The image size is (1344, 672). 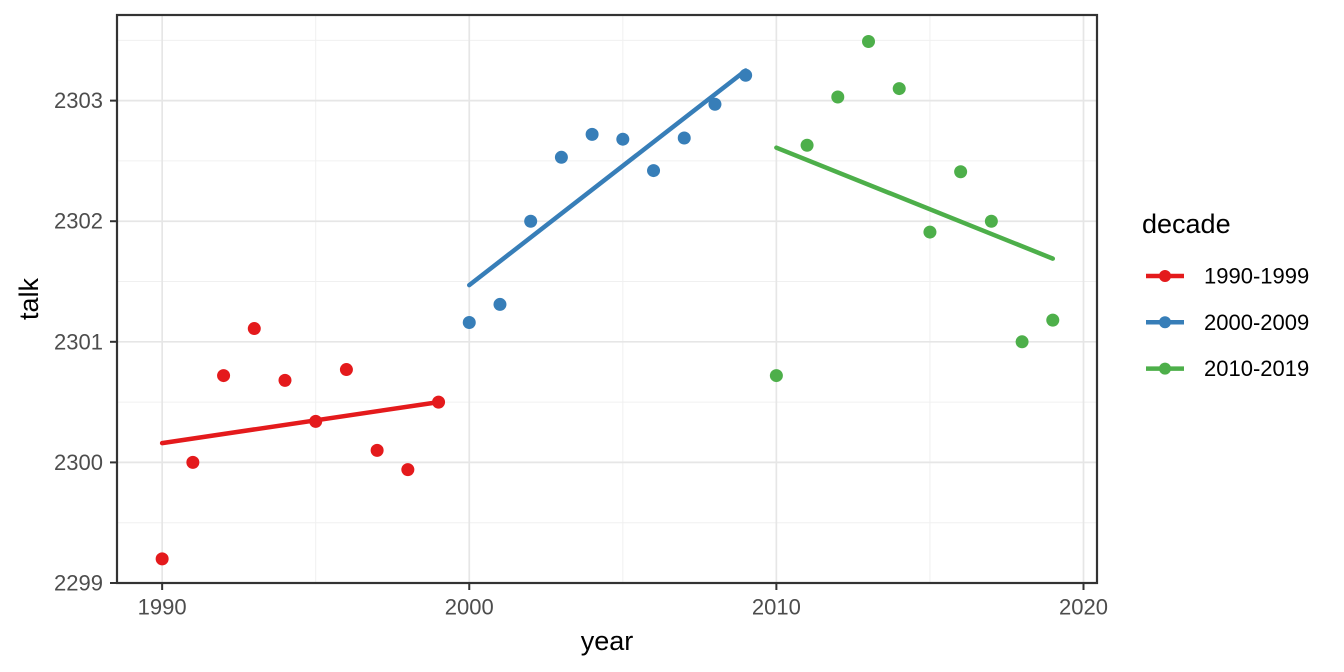 I want to click on y-axis-title: talk, so click(x=29, y=298).